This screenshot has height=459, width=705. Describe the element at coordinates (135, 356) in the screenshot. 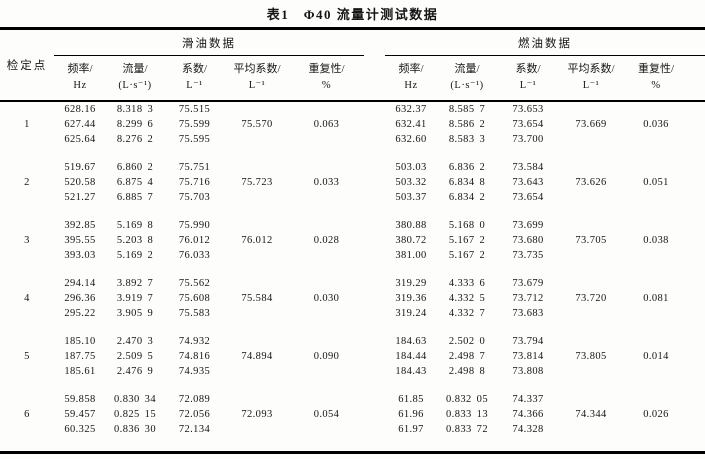

I see `cell-oil-flow: 2.509 5` at that location.